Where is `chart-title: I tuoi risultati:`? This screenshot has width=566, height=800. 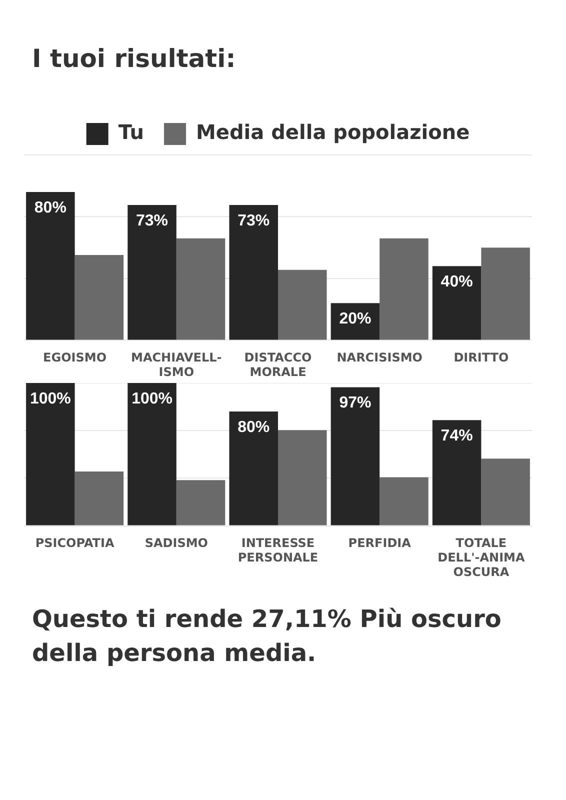 chart-title: I tuoi risultati: is located at coordinates (134, 58).